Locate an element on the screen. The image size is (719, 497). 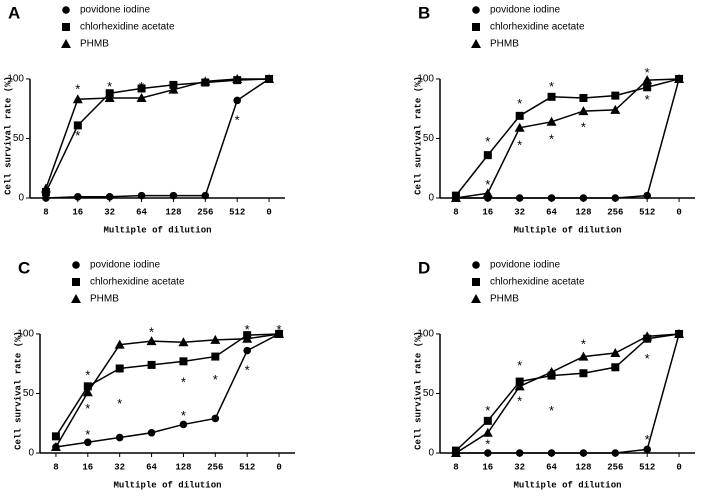
x-tick-label: 64 is located at coordinates (151, 467).